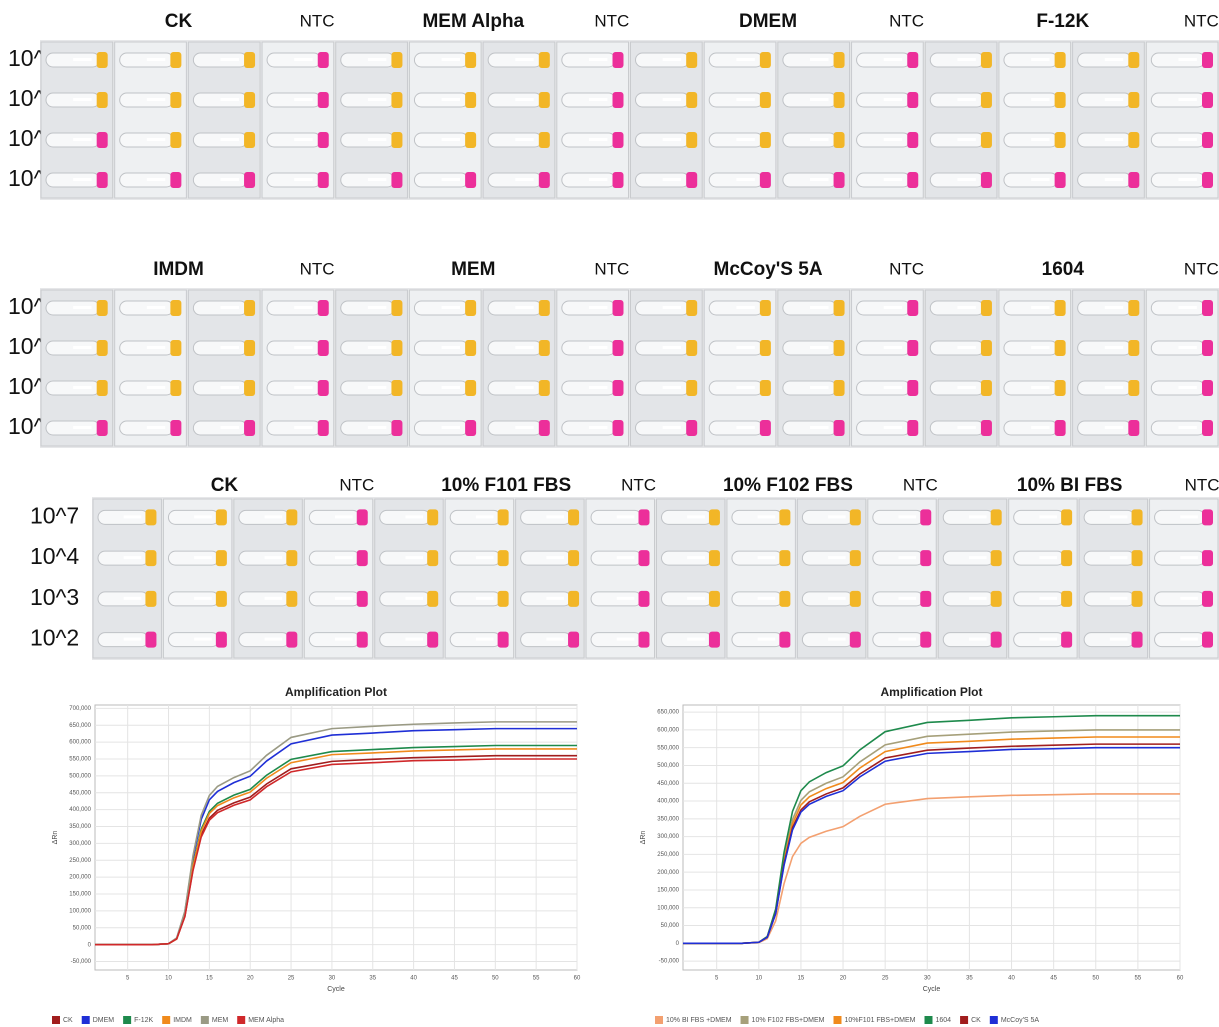 Image resolution: width=1219 pixels, height=1027 pixels. I want to click on group-label: F-12K, so click(1062, 21).